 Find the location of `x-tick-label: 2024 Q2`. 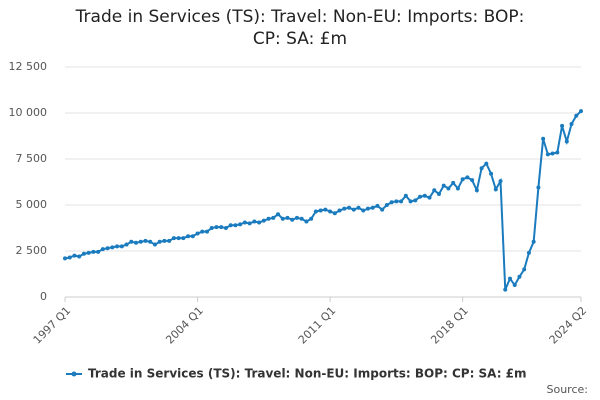

x-tick-label: 2024 Q2 is located at coordinates (568, 325).